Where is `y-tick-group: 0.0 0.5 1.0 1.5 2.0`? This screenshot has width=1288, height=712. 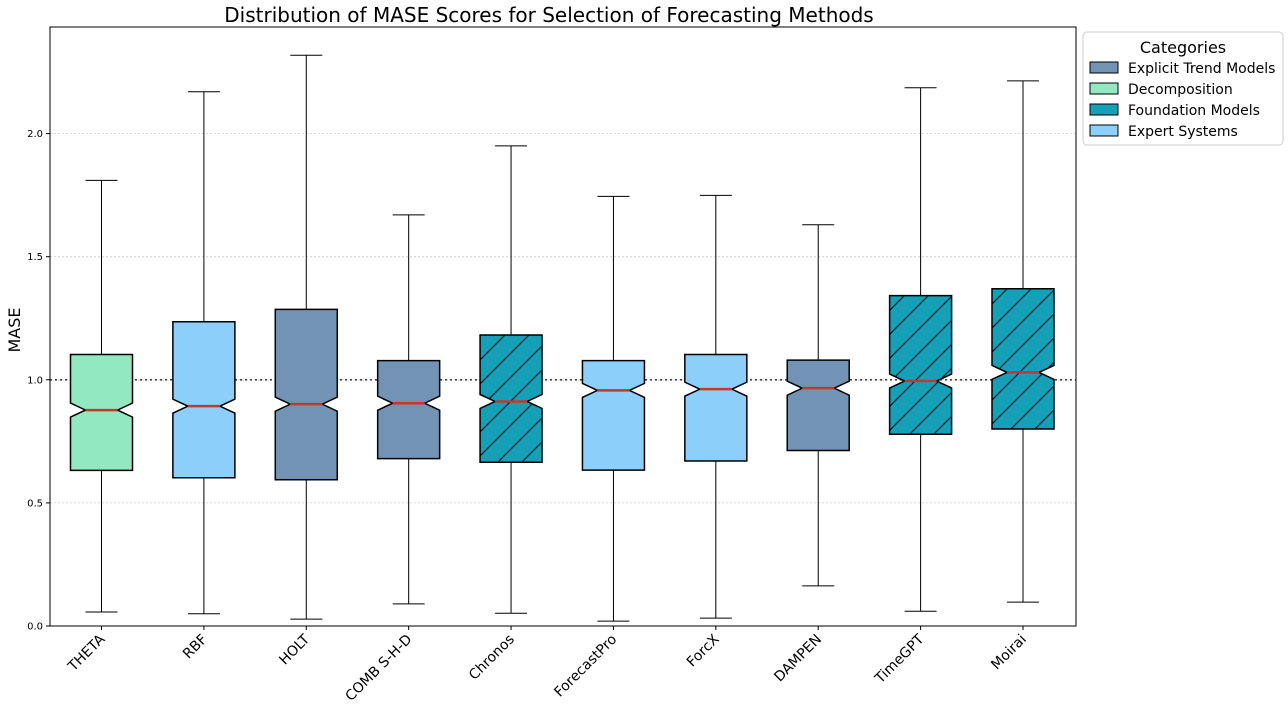
y-tick-group: 0.0 0.5 1.0 1.5 2.0 is located at coordinates (38, 381).